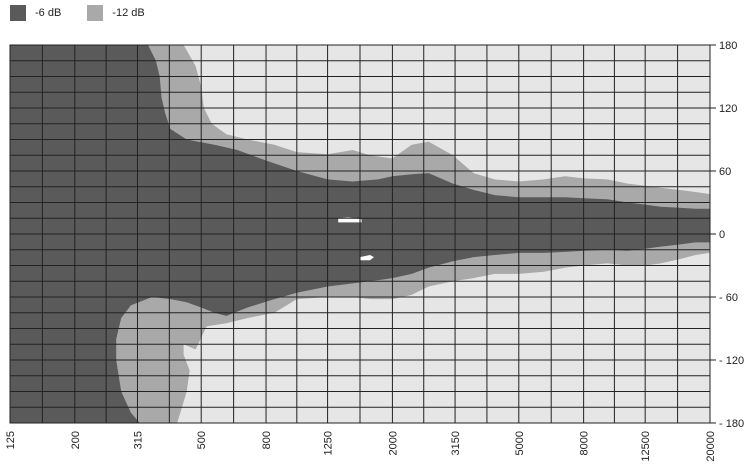 The height and width of the screenshot is (466, 744). I want to click on legend-swatch-12db, so click(95, 13).